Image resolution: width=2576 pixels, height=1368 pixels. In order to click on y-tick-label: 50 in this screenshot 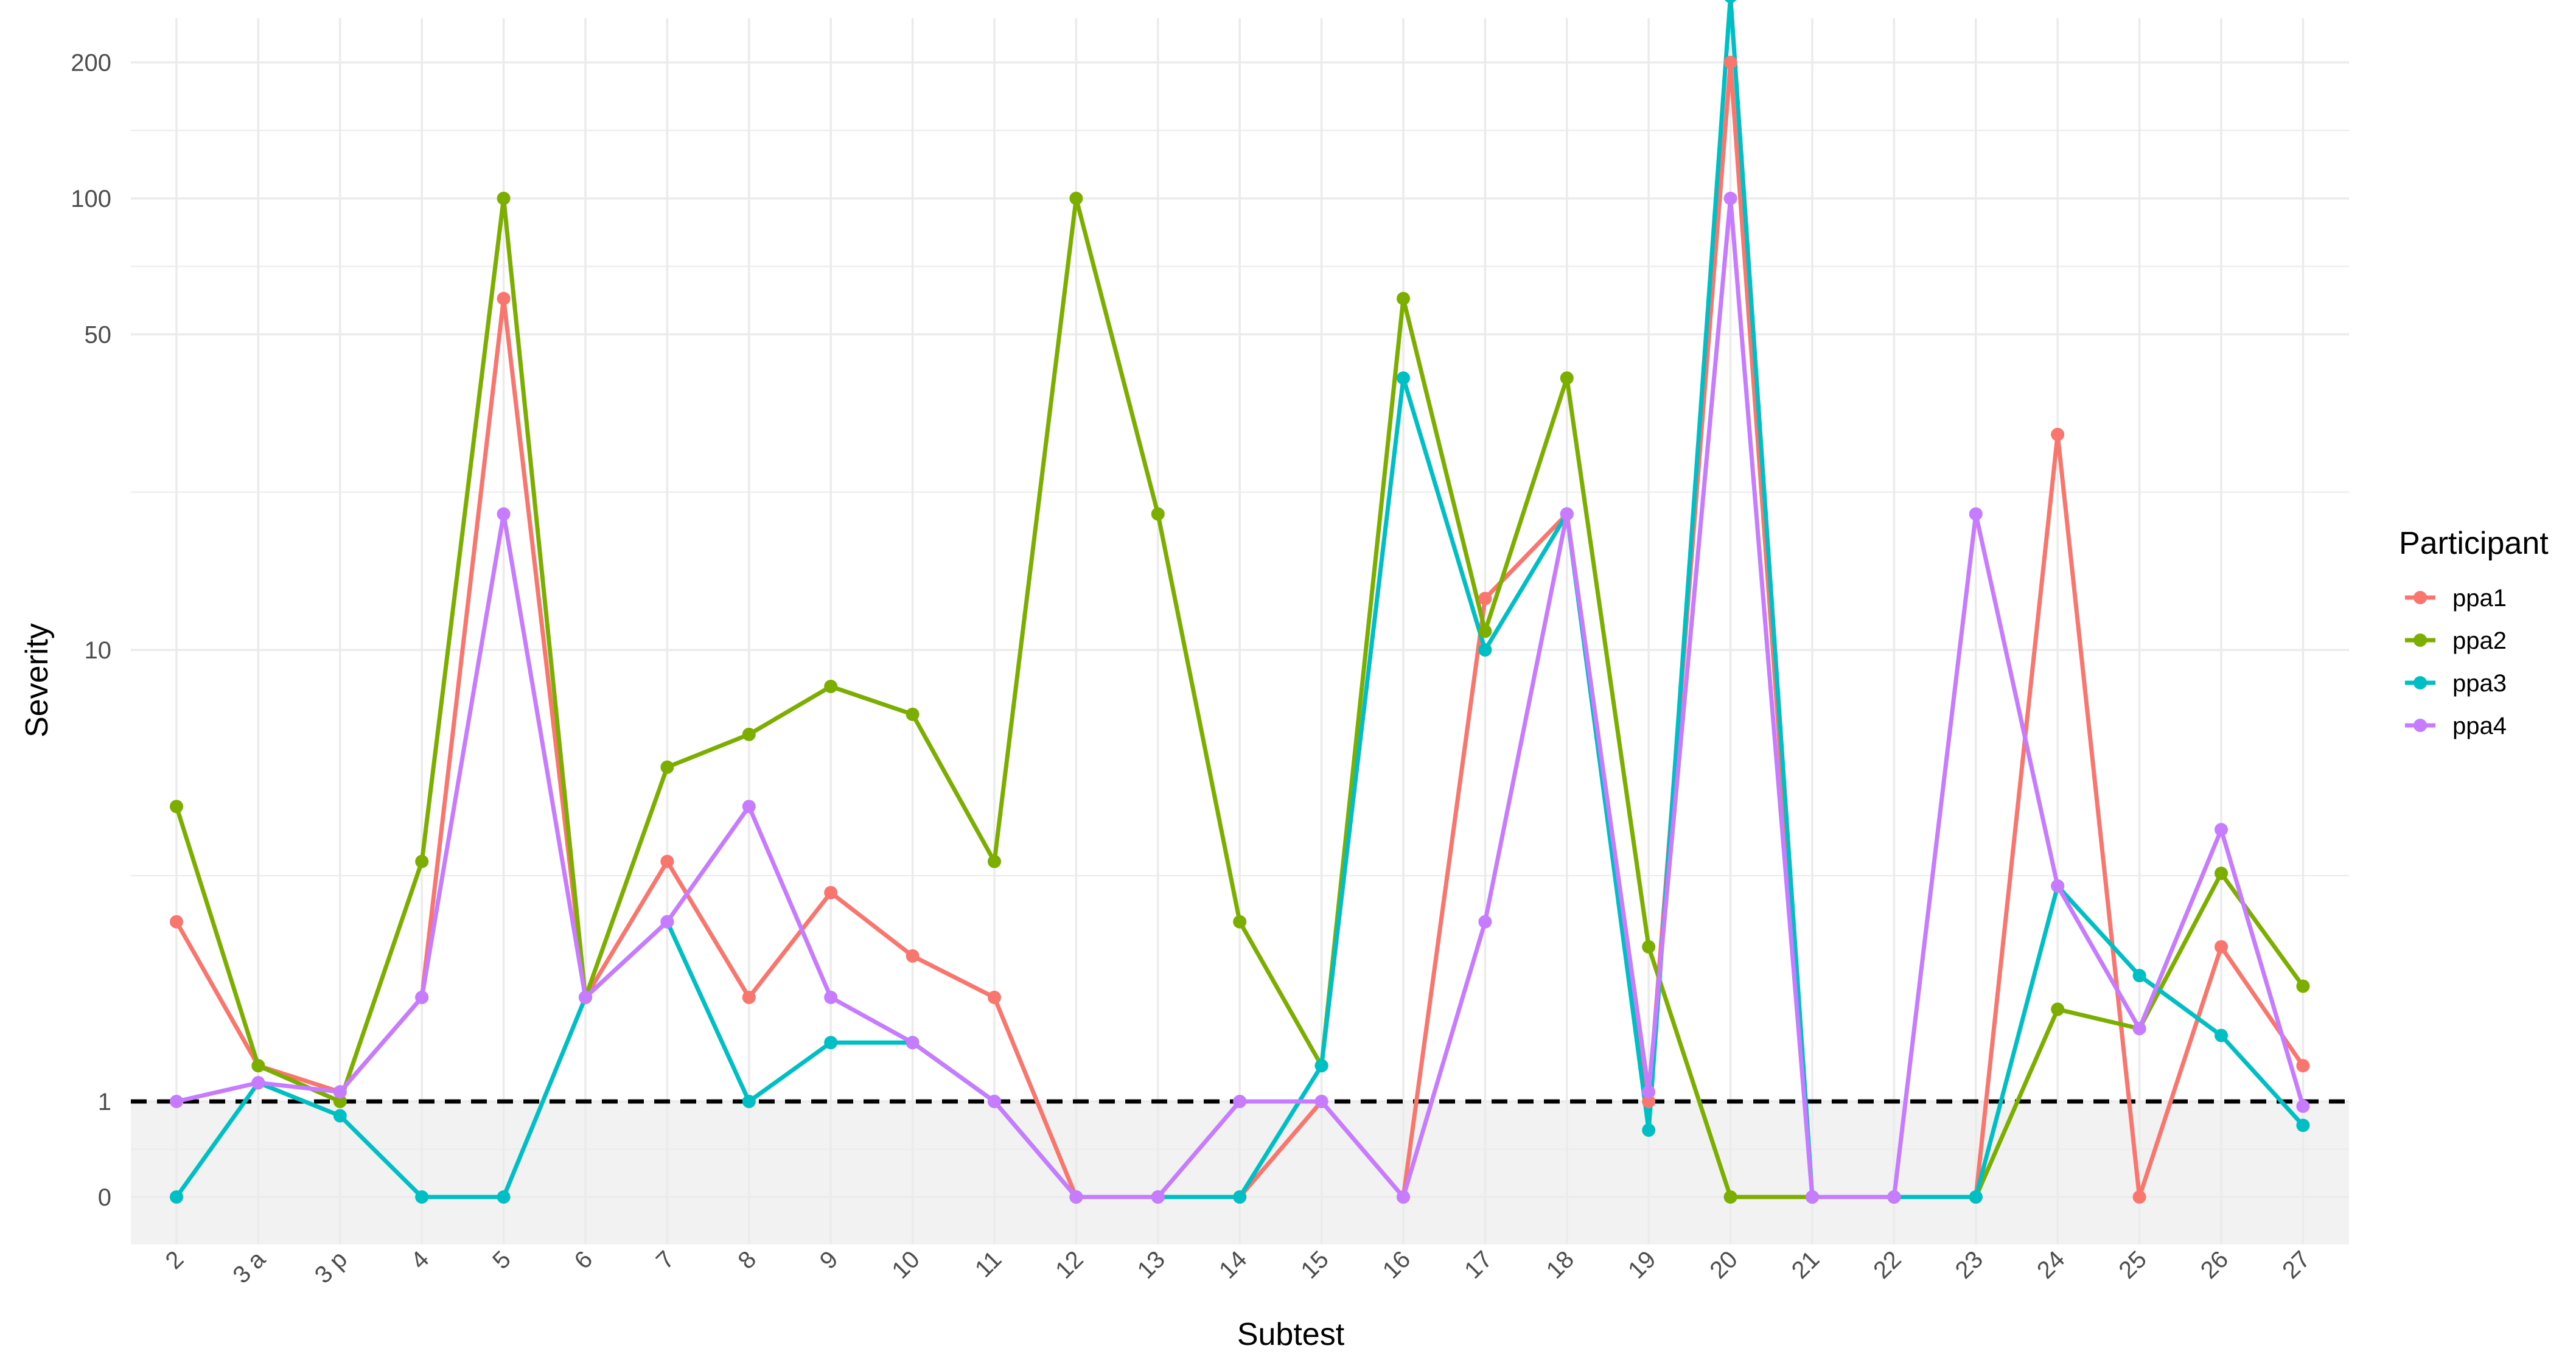, I will do `click(98, 335)`.